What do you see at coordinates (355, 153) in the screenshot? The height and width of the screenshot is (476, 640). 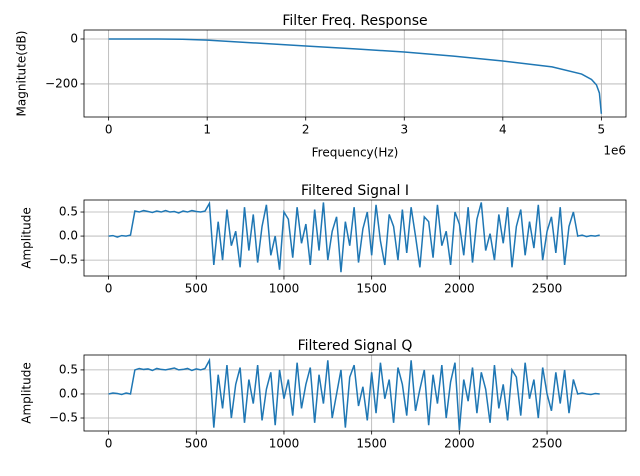 I see `x-axis-label: Frequency(Hz)` at bounding box center [355, 153].